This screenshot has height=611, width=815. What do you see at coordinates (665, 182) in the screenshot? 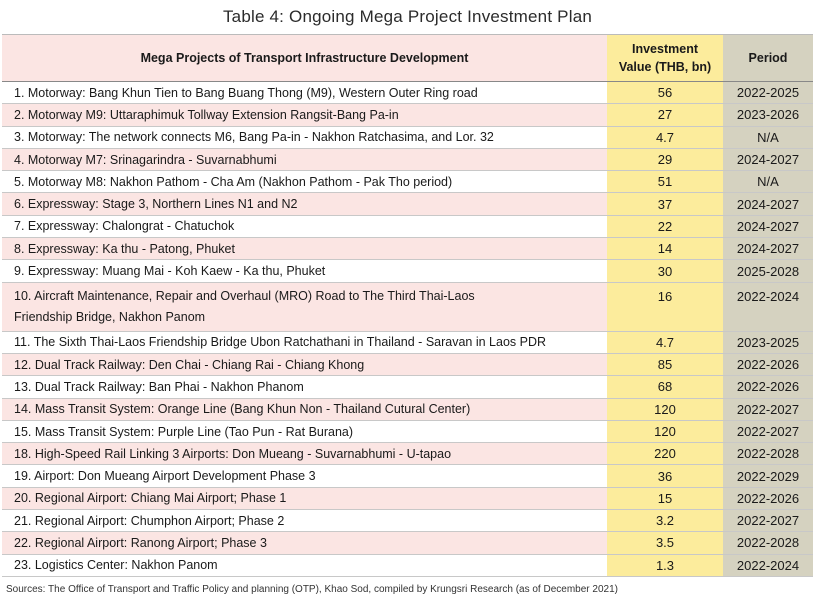
I see `investment-value-cell: 51` at bounding box center [665, 182].